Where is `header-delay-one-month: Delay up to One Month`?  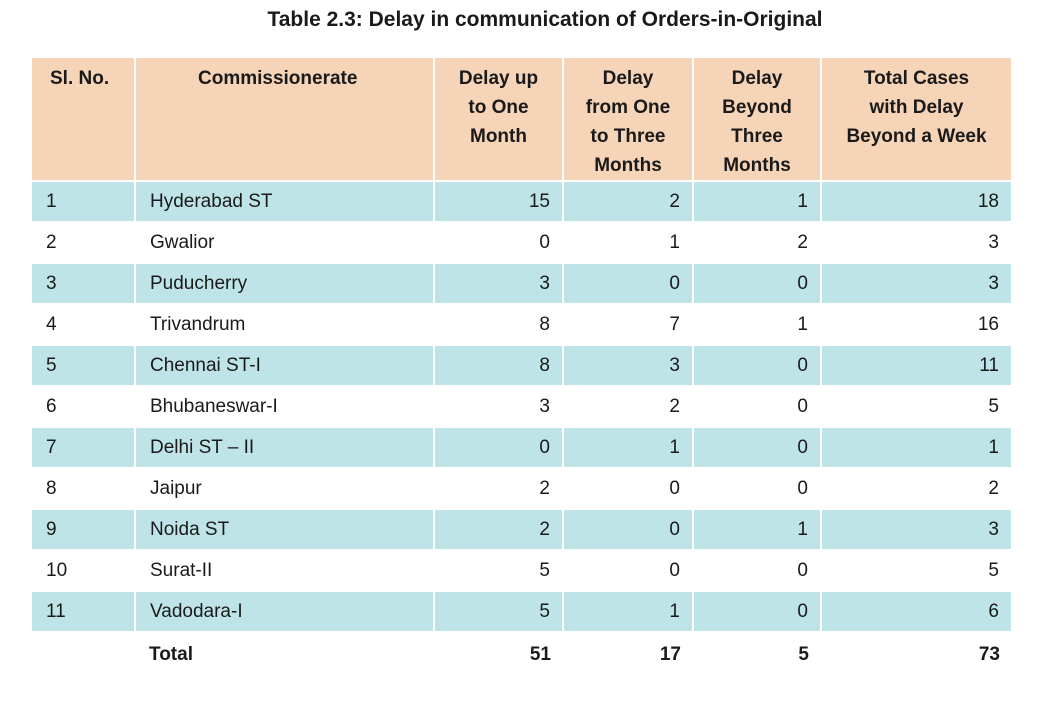 header-delay-one-month: Delay up to One Month is located at coordinates (499, 120).